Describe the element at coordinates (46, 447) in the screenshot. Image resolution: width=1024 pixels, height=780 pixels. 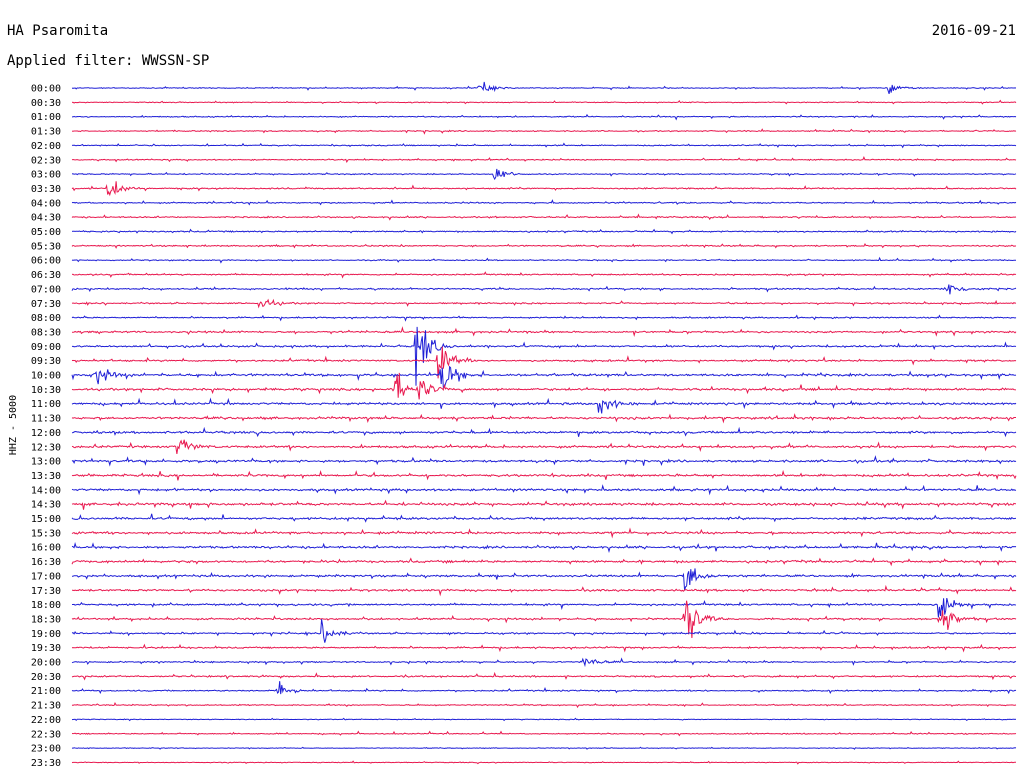
I see `time-tick-1230: 12:30` at that location.